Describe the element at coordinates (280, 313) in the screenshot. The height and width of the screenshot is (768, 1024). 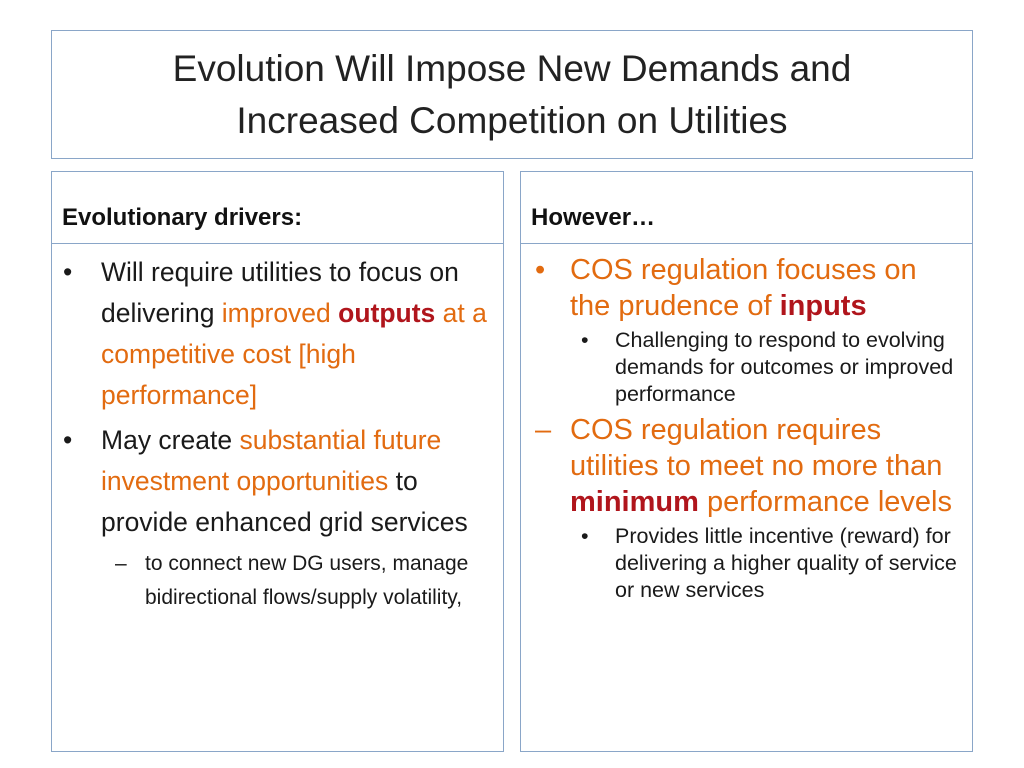
I see `left-bullet-1-highlight: improved` at that location.